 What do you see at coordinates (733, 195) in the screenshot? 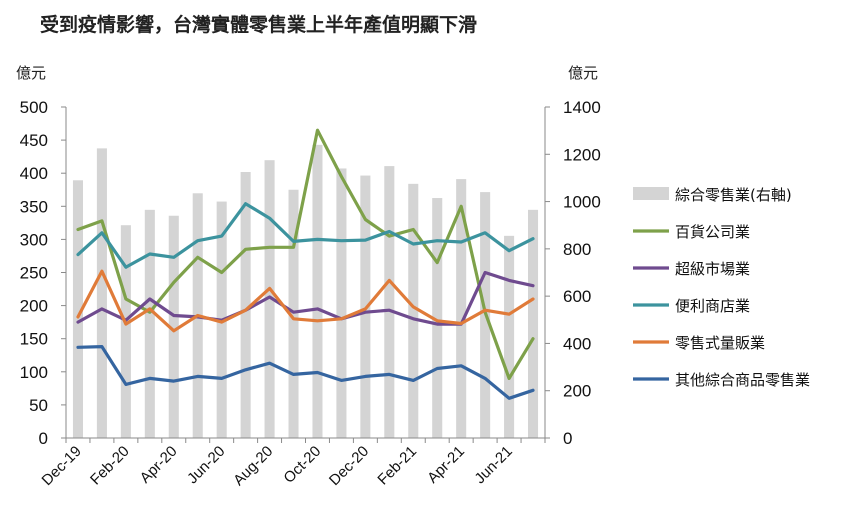
I see `legend-entry-label: 綜合零售業(右軸)` at bounding box center [733, 195].